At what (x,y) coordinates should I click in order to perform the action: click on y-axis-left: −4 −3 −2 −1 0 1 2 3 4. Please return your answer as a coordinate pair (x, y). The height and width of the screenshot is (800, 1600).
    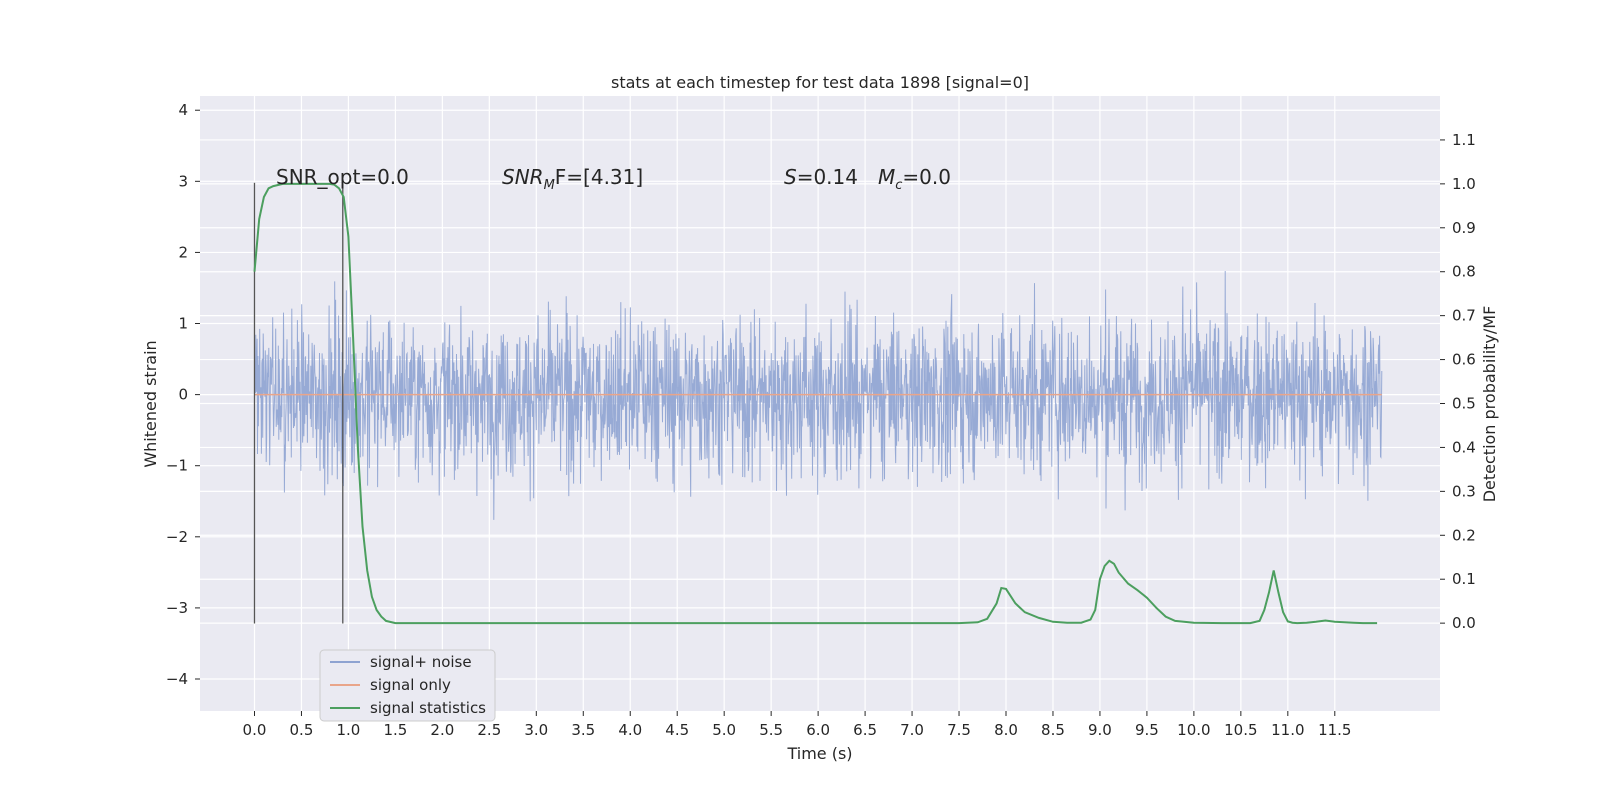
    Looking at the image, I should click on (183, 394).